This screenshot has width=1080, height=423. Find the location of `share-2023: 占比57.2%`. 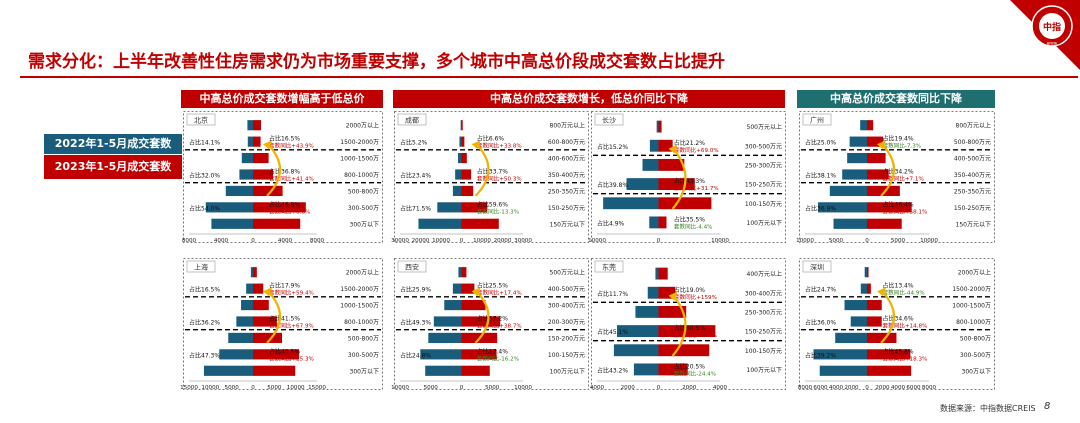

share-2023: 占比57.2% is located at coordinates (492, 319).